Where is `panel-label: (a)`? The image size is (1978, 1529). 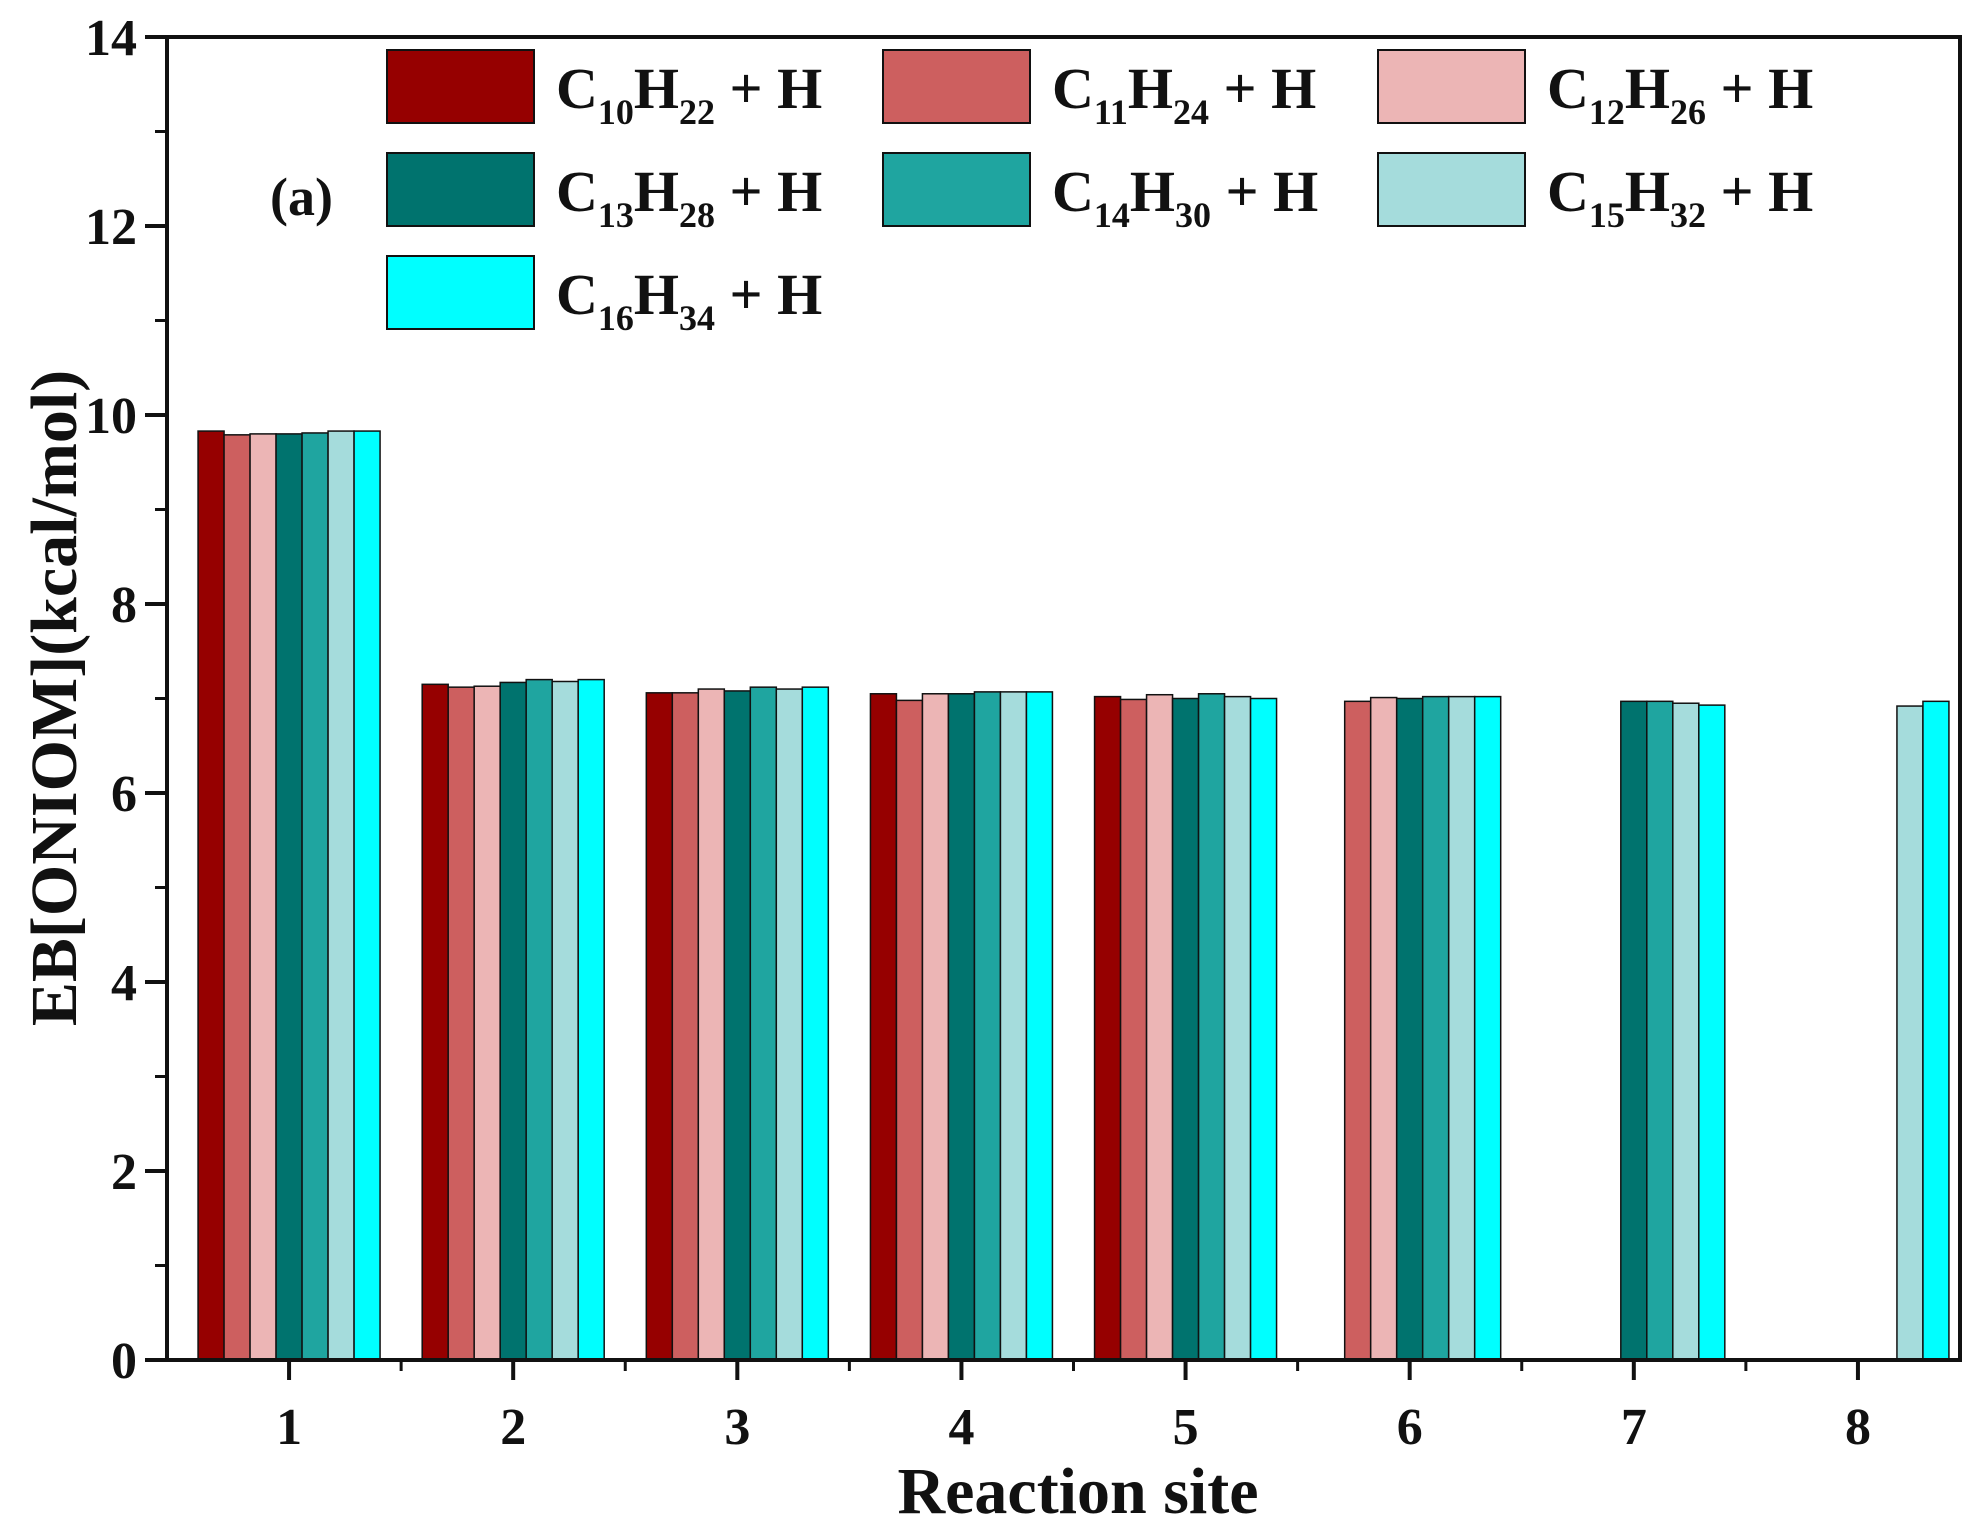 panel-label: (a) is located at coordinates (301, 197).